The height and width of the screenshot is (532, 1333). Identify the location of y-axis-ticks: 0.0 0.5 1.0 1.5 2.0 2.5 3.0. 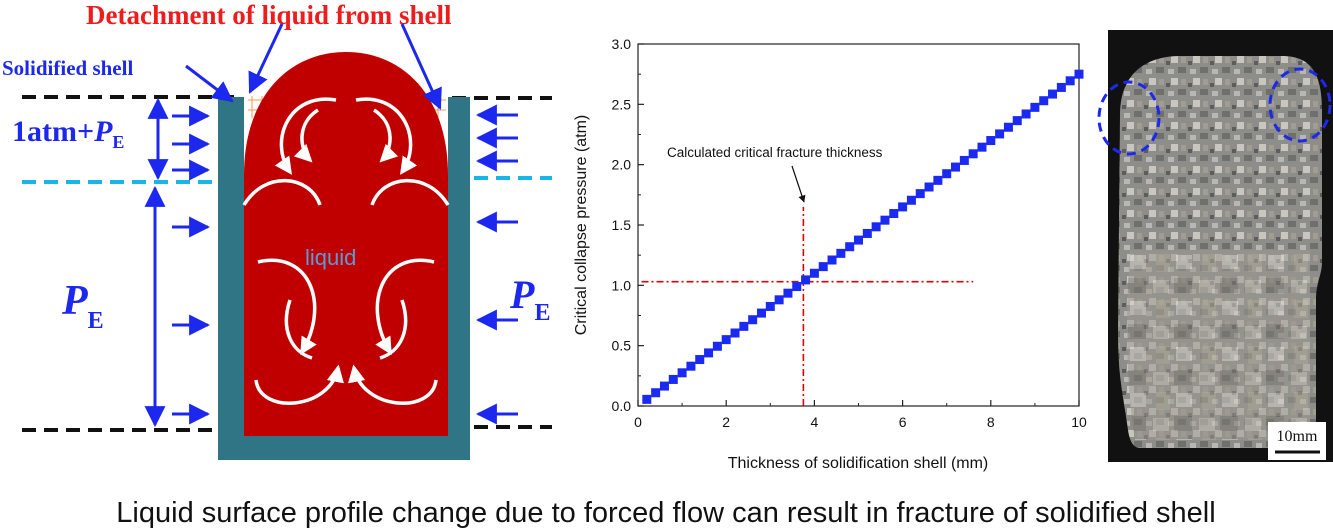
(628, 225).